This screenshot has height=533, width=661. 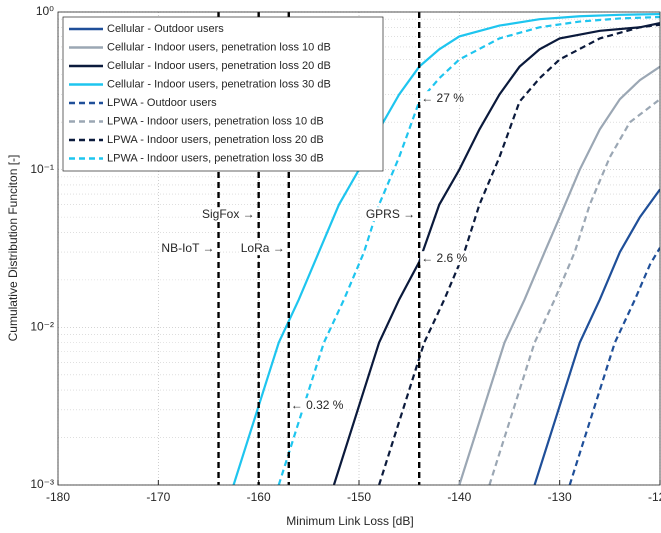 I want to click on legend-box, so click(x=223, y=94).